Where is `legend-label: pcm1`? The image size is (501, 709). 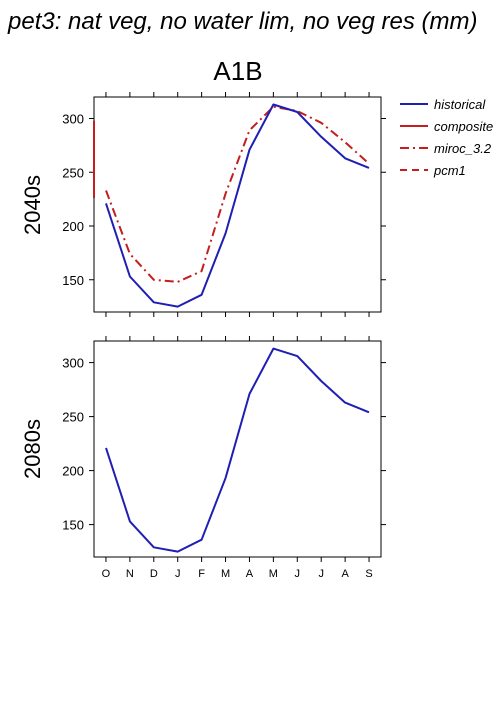 legend-label: pcm1 is located at coordinates (449, 170).